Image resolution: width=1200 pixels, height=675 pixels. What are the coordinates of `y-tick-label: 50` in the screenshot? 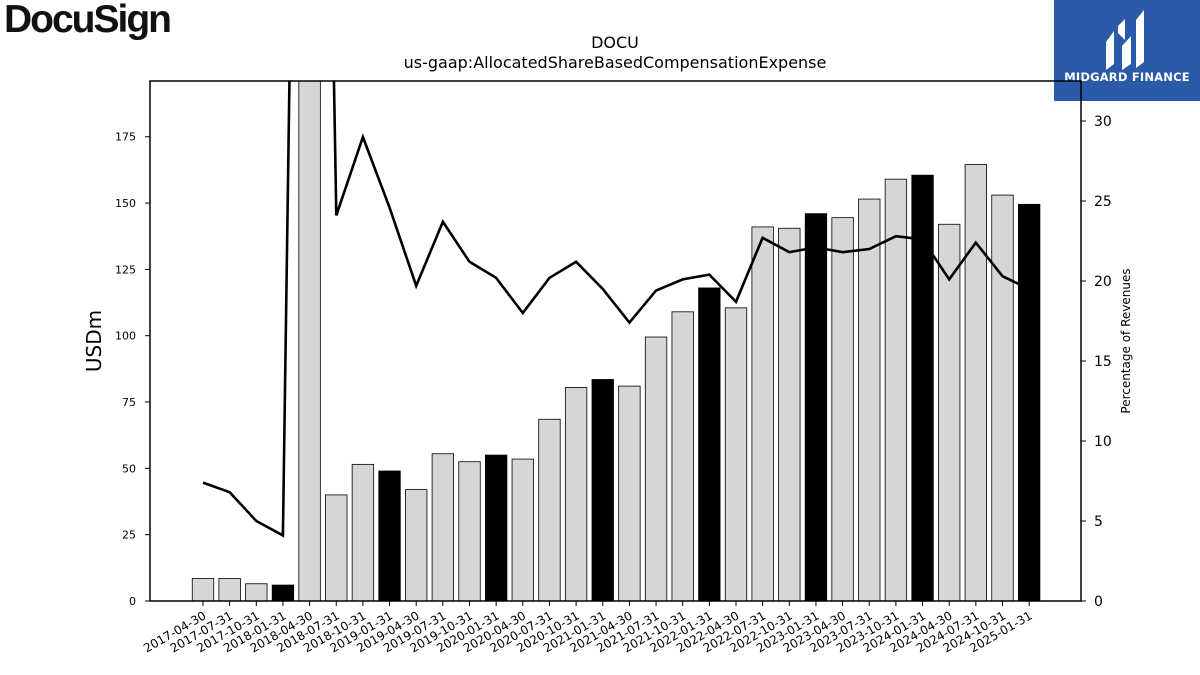 It's located at (129, 468).